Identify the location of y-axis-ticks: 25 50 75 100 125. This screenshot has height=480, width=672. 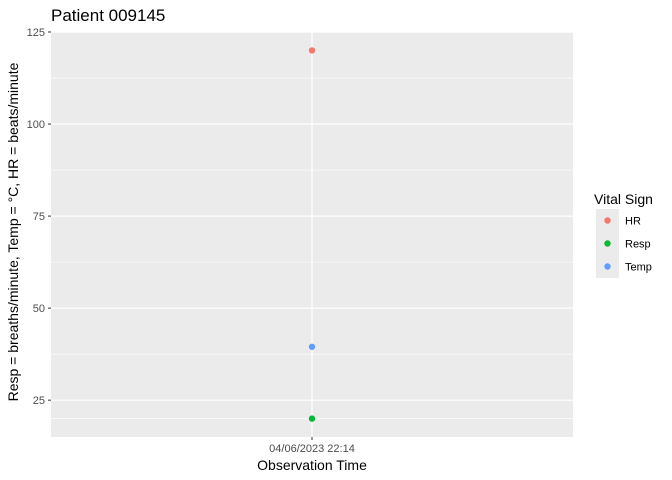
(39, 217).